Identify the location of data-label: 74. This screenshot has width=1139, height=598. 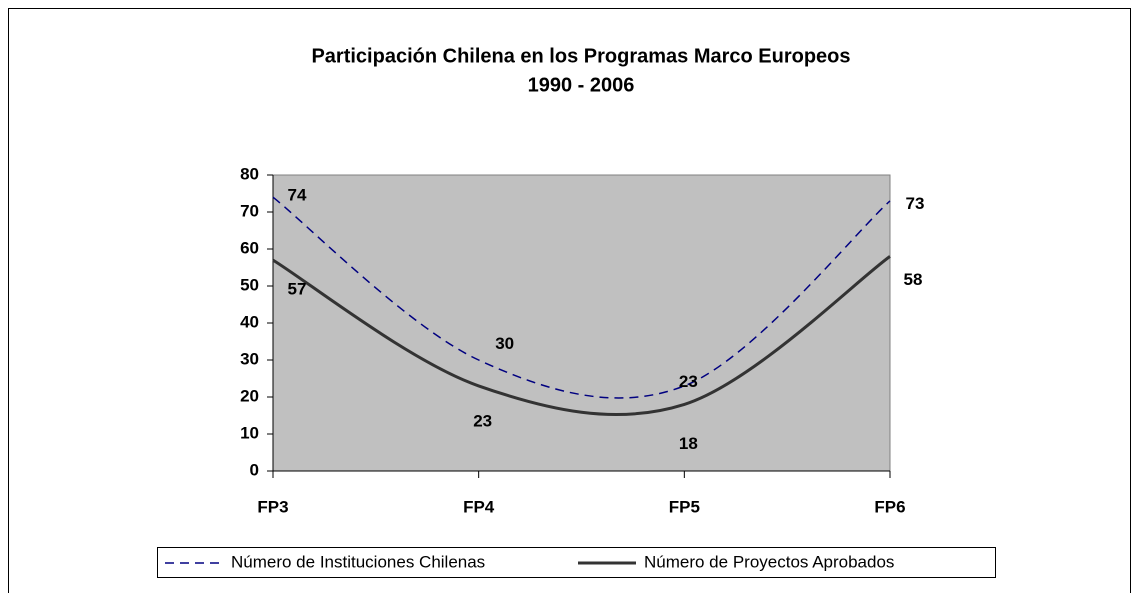
(297, 195).